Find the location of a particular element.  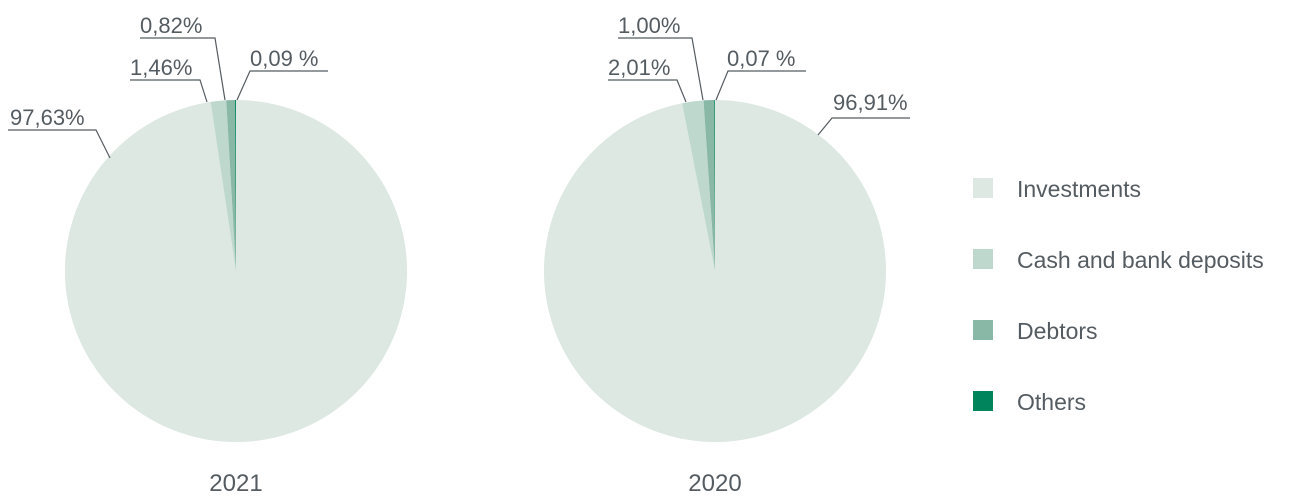

leader-line-others-2020 is located at coordinates (760, 85).